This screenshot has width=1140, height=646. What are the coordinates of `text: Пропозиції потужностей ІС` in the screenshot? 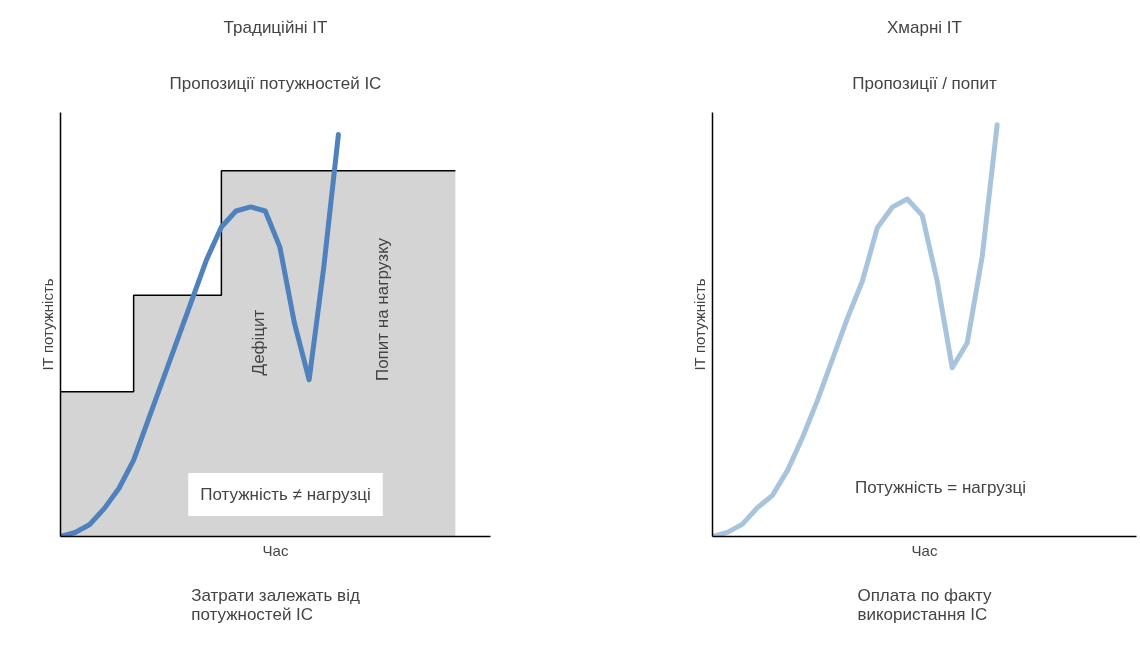 It's located at (275, 83).